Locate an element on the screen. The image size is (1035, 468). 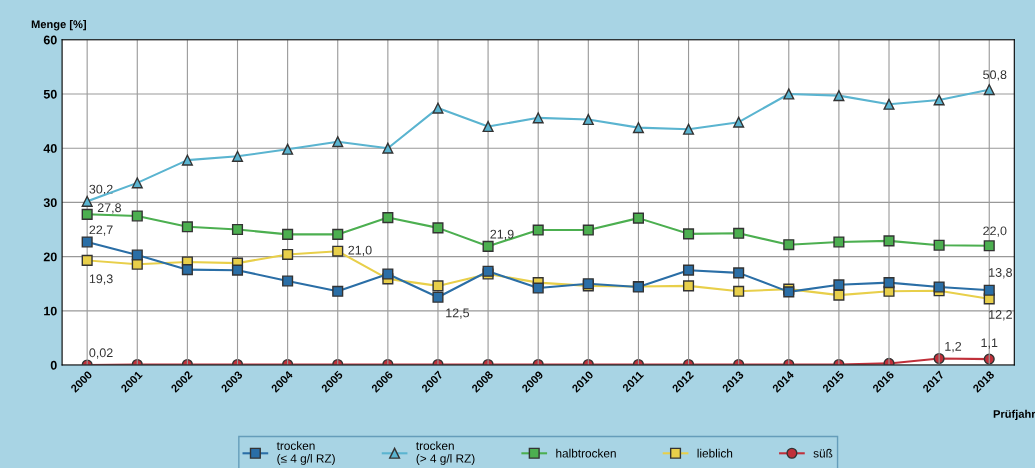
y-tick-label: 10 is located at coordinates (50, 311).